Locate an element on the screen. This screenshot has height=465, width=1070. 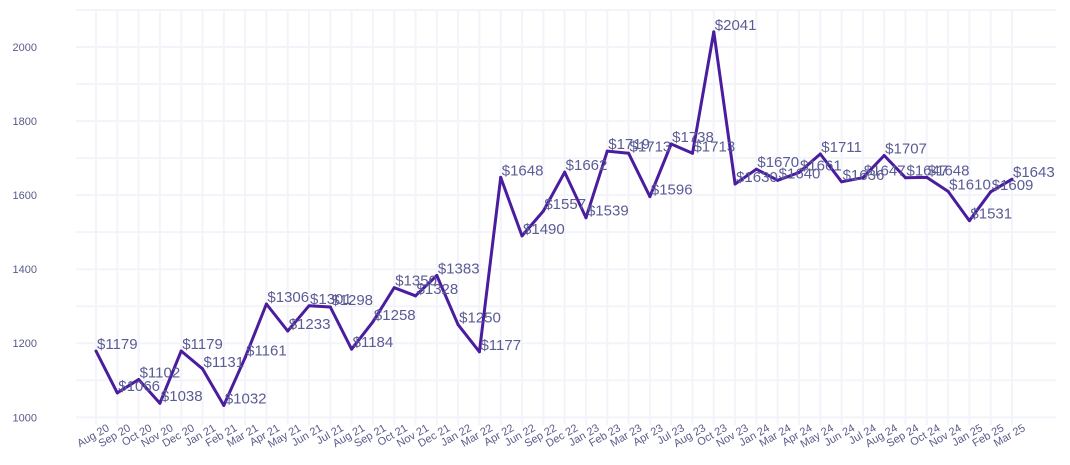
data-label: $1032 is located at coordinates (246, 398).